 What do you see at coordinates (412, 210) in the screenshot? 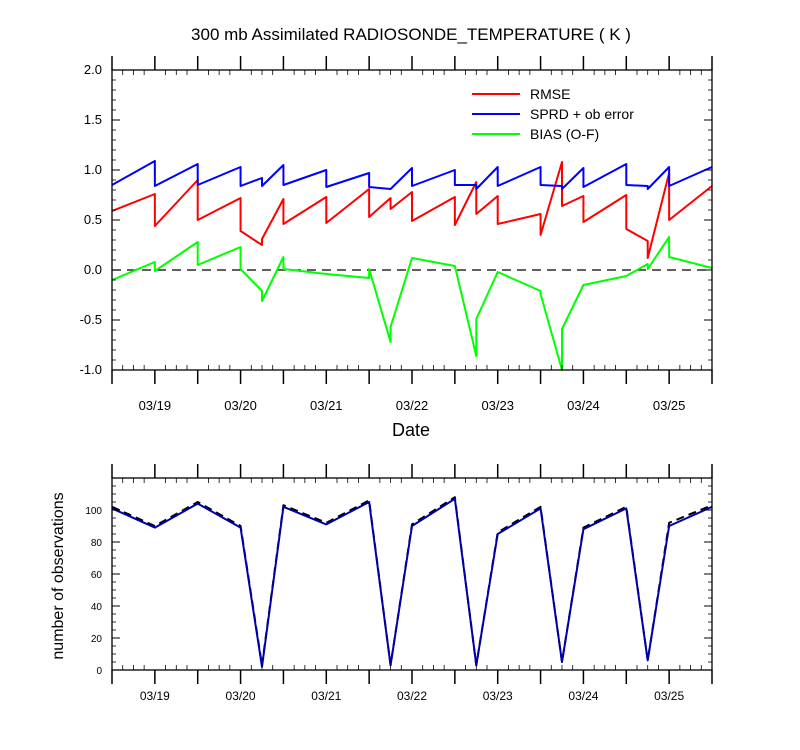
I see `series-line-rmse` at bounding box center [412, 210].